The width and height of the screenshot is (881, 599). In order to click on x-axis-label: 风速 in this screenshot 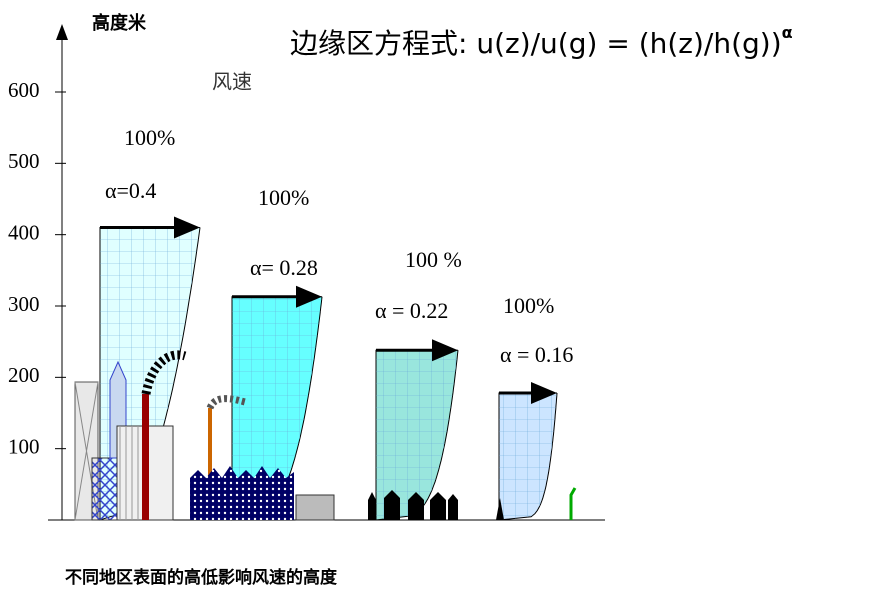, I will do `click(232, 82)`.